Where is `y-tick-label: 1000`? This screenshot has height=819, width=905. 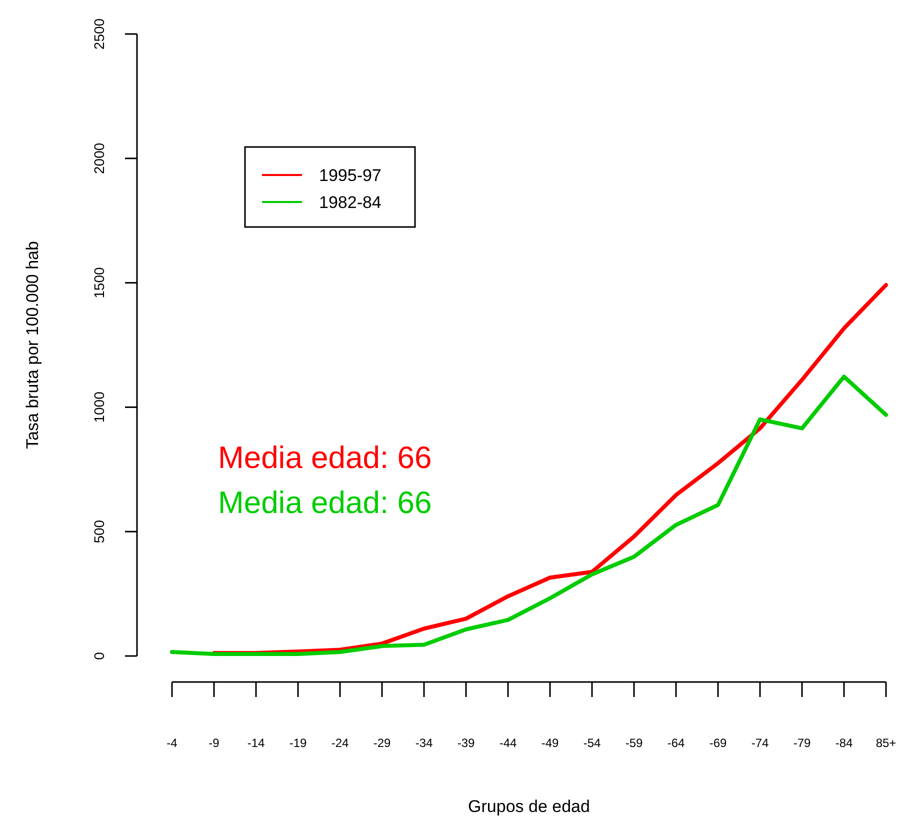 y-tick-label: 1000 is located at coordinates (99, 407).